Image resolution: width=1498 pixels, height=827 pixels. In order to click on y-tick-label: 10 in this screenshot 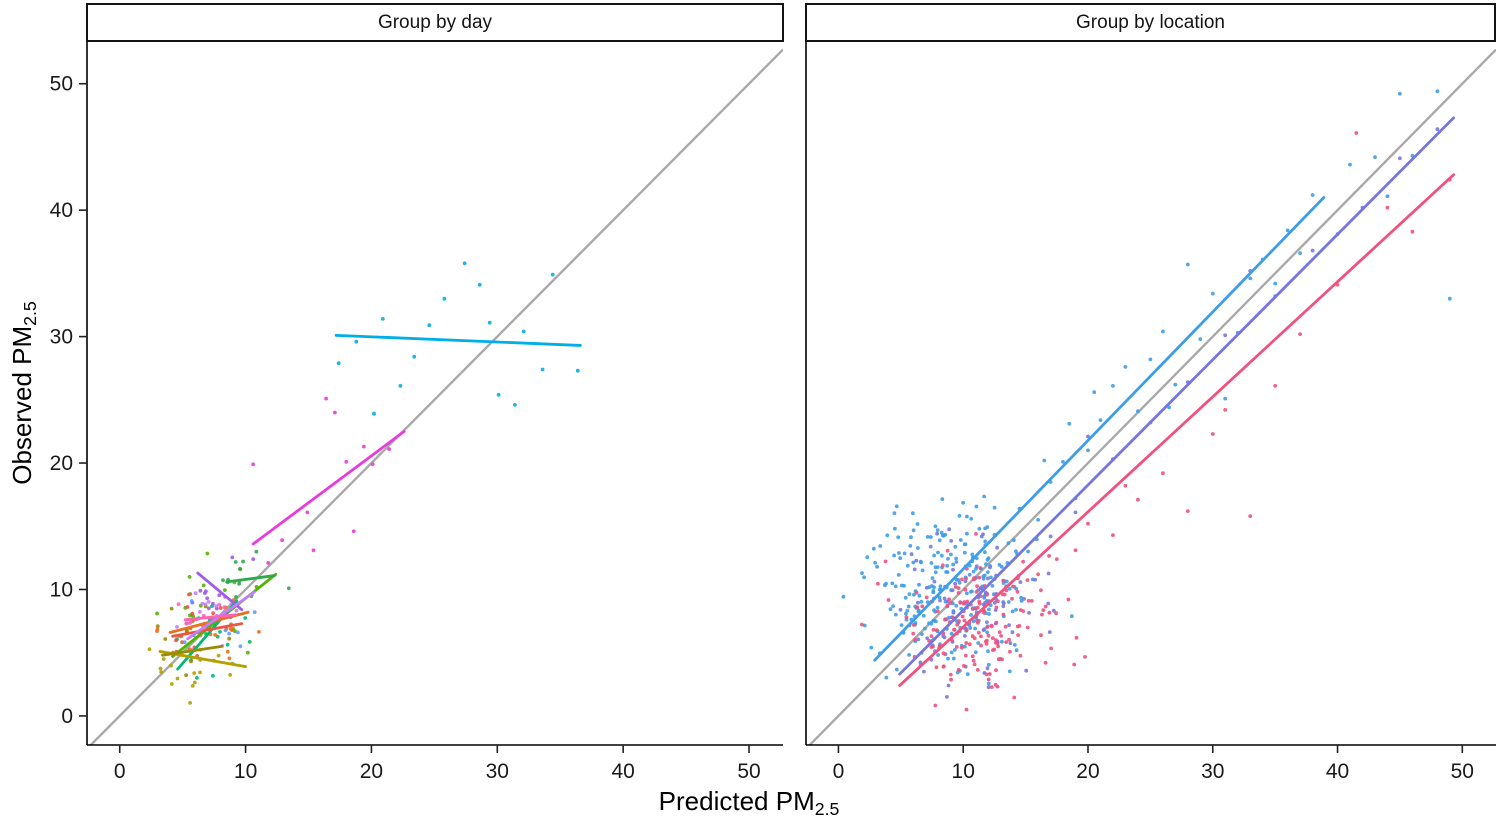, I will do `click(61, 589)`.